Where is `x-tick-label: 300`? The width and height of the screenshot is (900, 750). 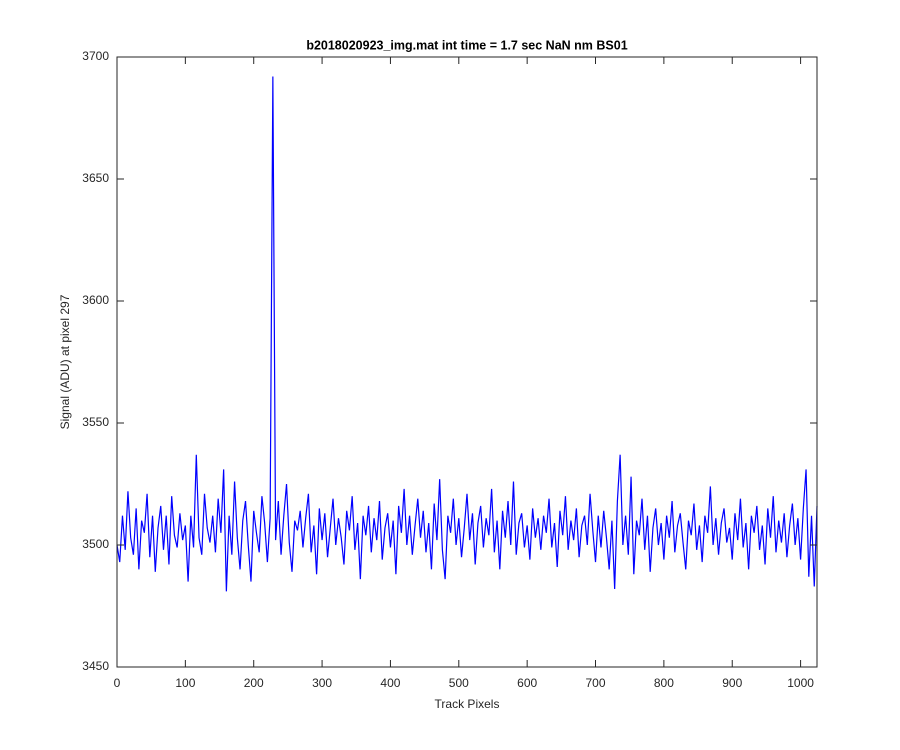
x-tick-label: 300 is located at coordinates (322, 683).